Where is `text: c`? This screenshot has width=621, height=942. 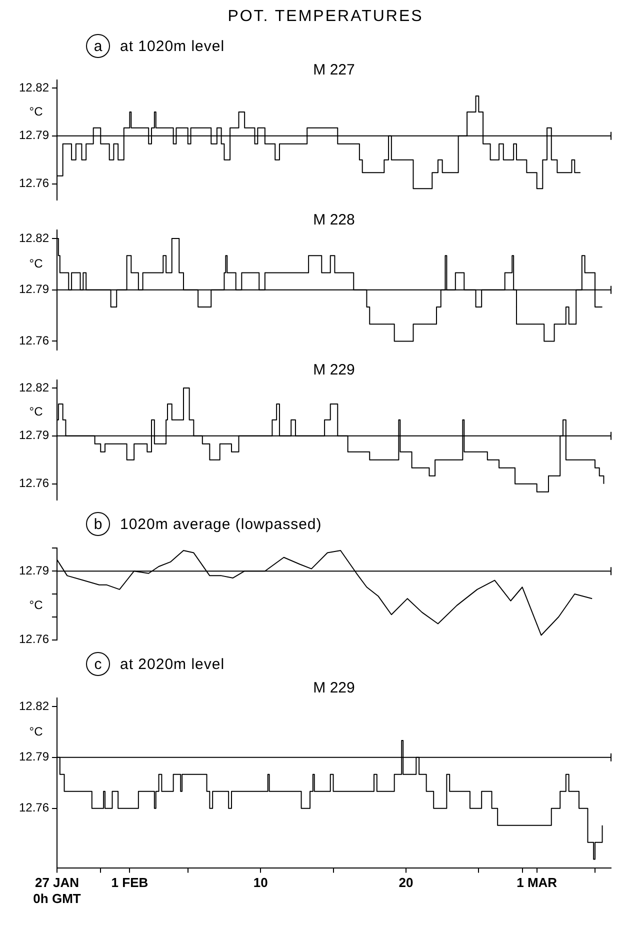 text: c is located at coordinates (98, 664).